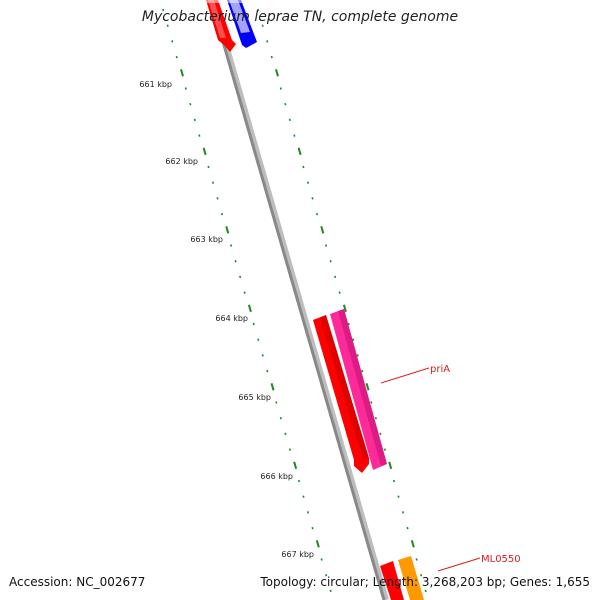 This screenshot has width=600, height=600. Describe the element at coordinates (392, 580) in the screenshot. I see `gene-feature-red-bottom` at that location.